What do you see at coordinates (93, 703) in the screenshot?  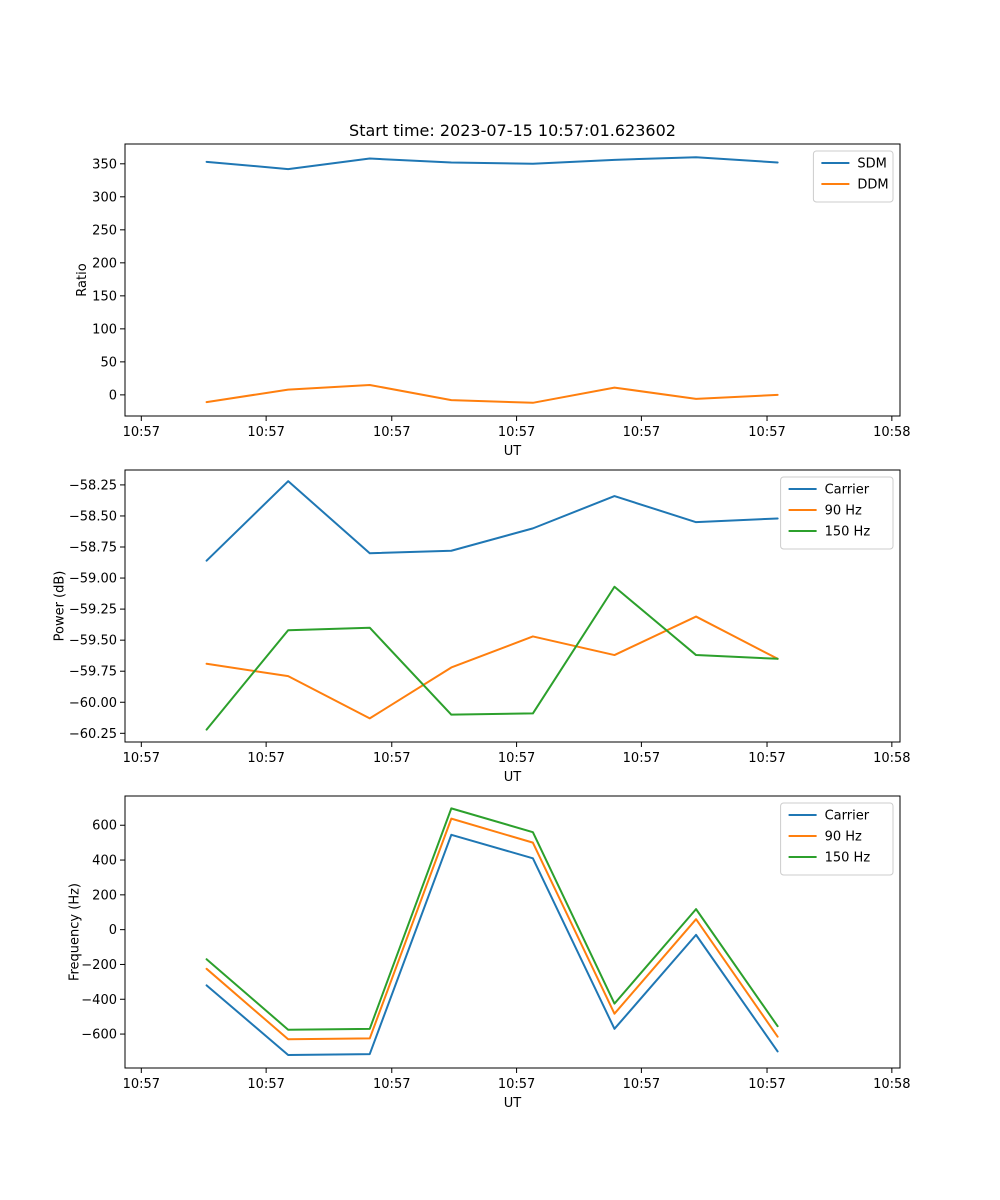 I see `y-tick-label: −60.00` at bounding box center [93, 703].